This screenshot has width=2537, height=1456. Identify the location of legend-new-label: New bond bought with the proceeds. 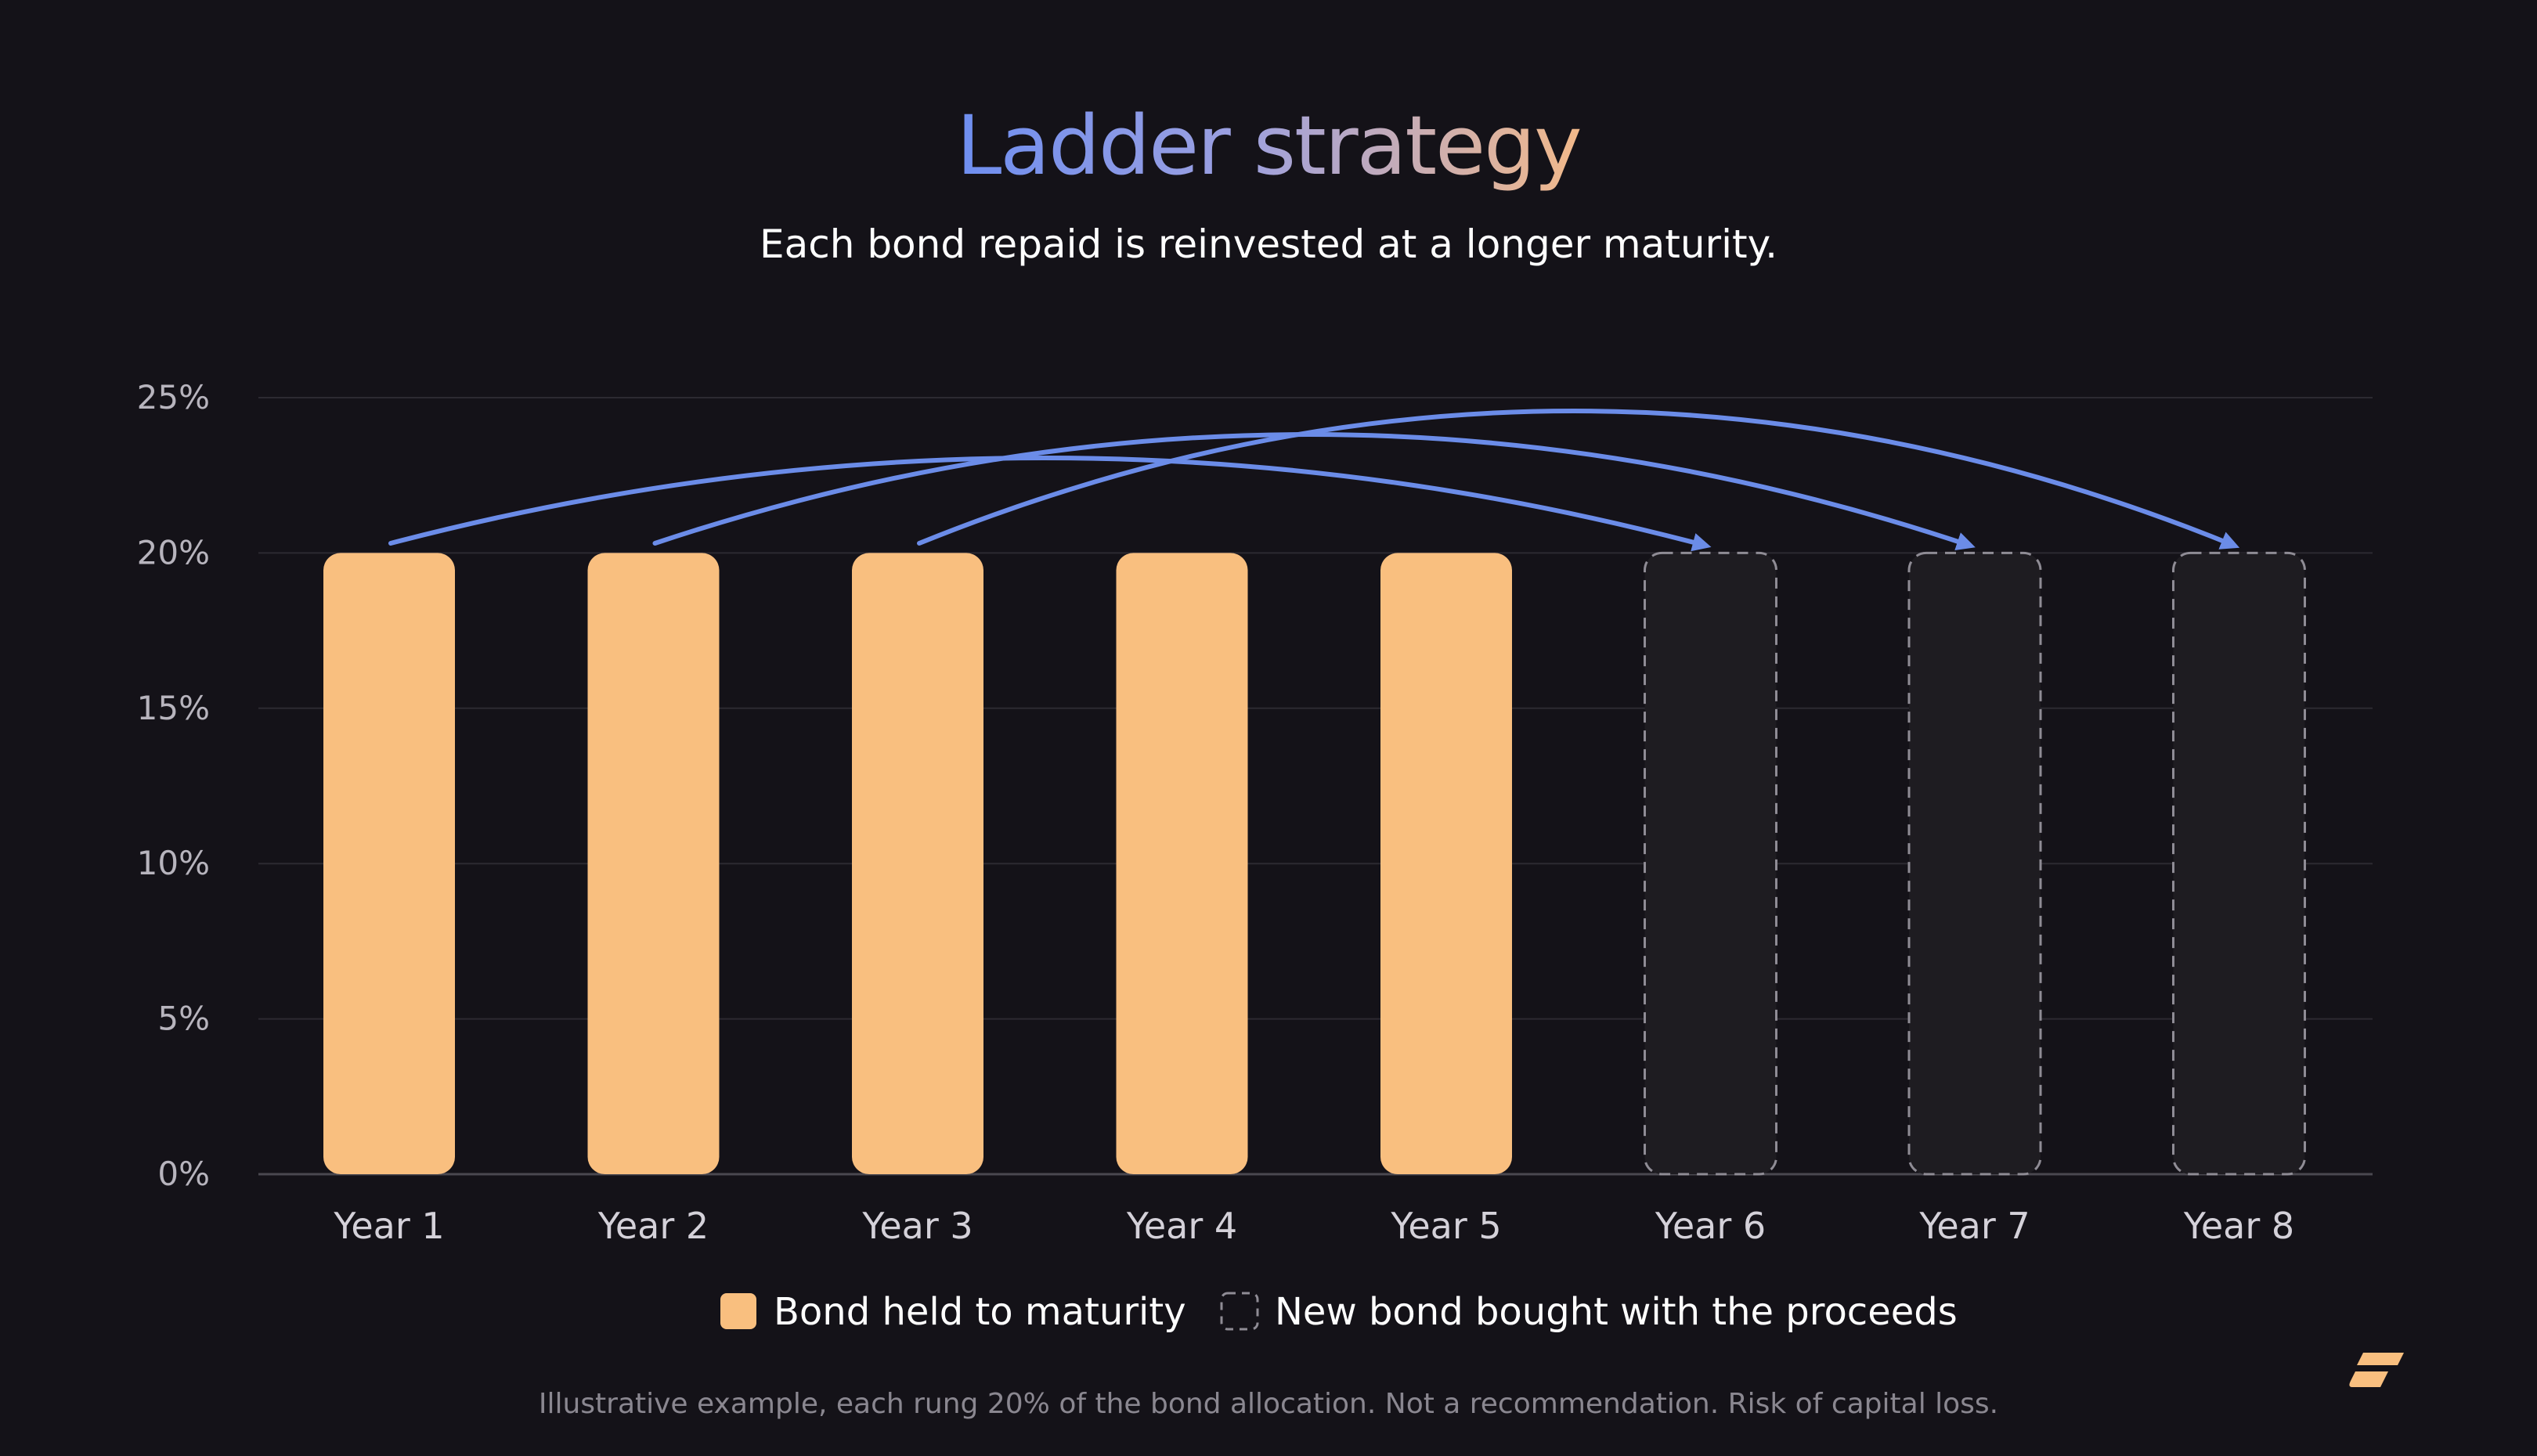
(1616, 1312).